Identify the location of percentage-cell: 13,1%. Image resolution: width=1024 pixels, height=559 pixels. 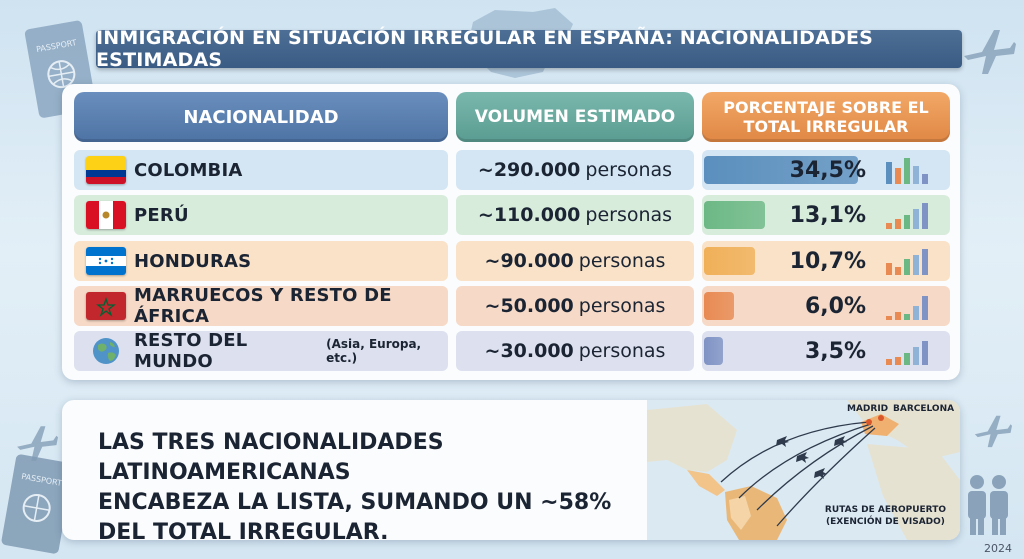
(826, 215).